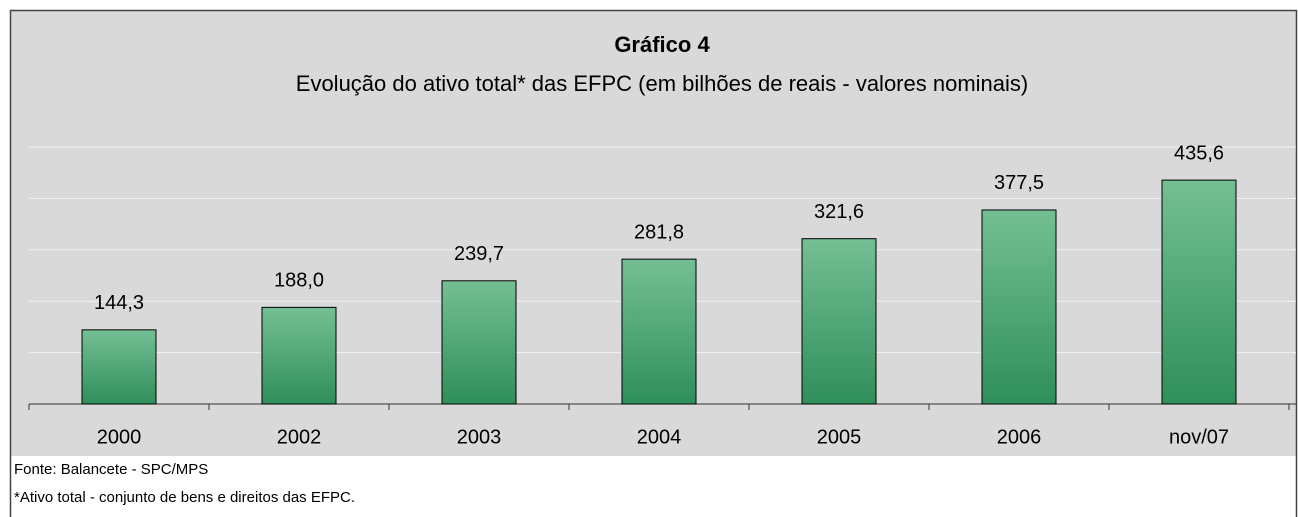 Image resolution: width=1298 pixels, height=517 pixels. I want to click on x-tick-label: 2005, so click(839, 437).